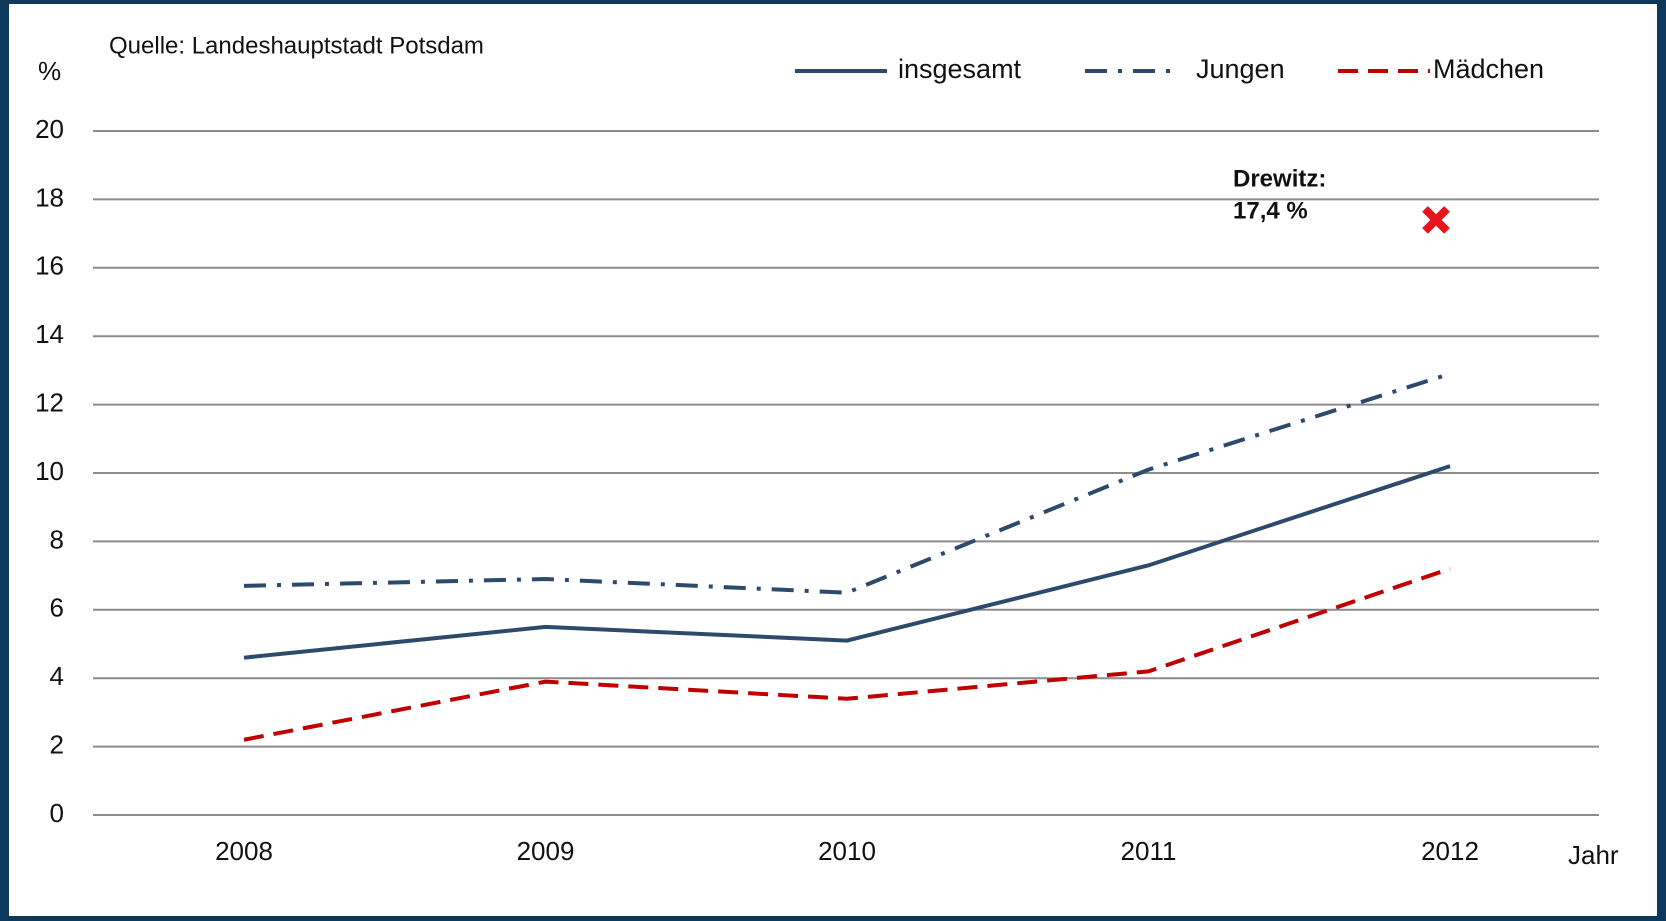  I want to click on x-tick-label: 2012, so click(1450, 851).